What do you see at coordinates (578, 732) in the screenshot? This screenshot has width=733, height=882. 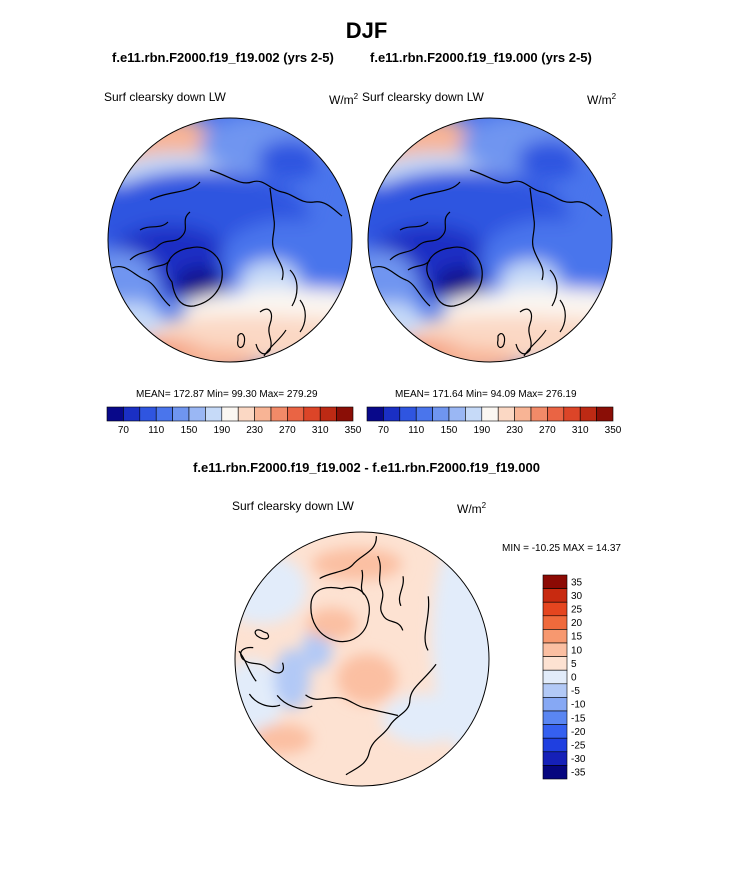 I see `panel3-colorbar-tick-label: -20` at bounding box center [578, 732].